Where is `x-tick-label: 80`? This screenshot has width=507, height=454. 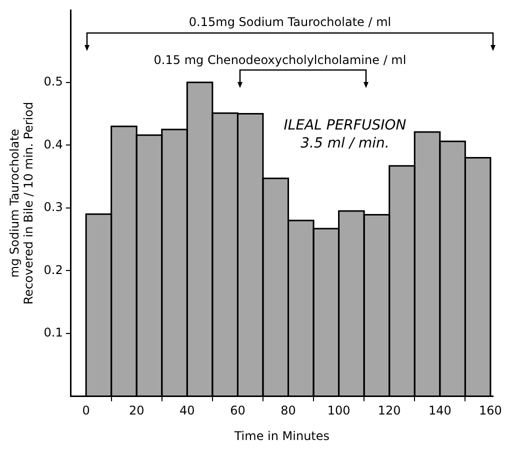
x-tick-label: 80 is located at coordinates (288, 411).